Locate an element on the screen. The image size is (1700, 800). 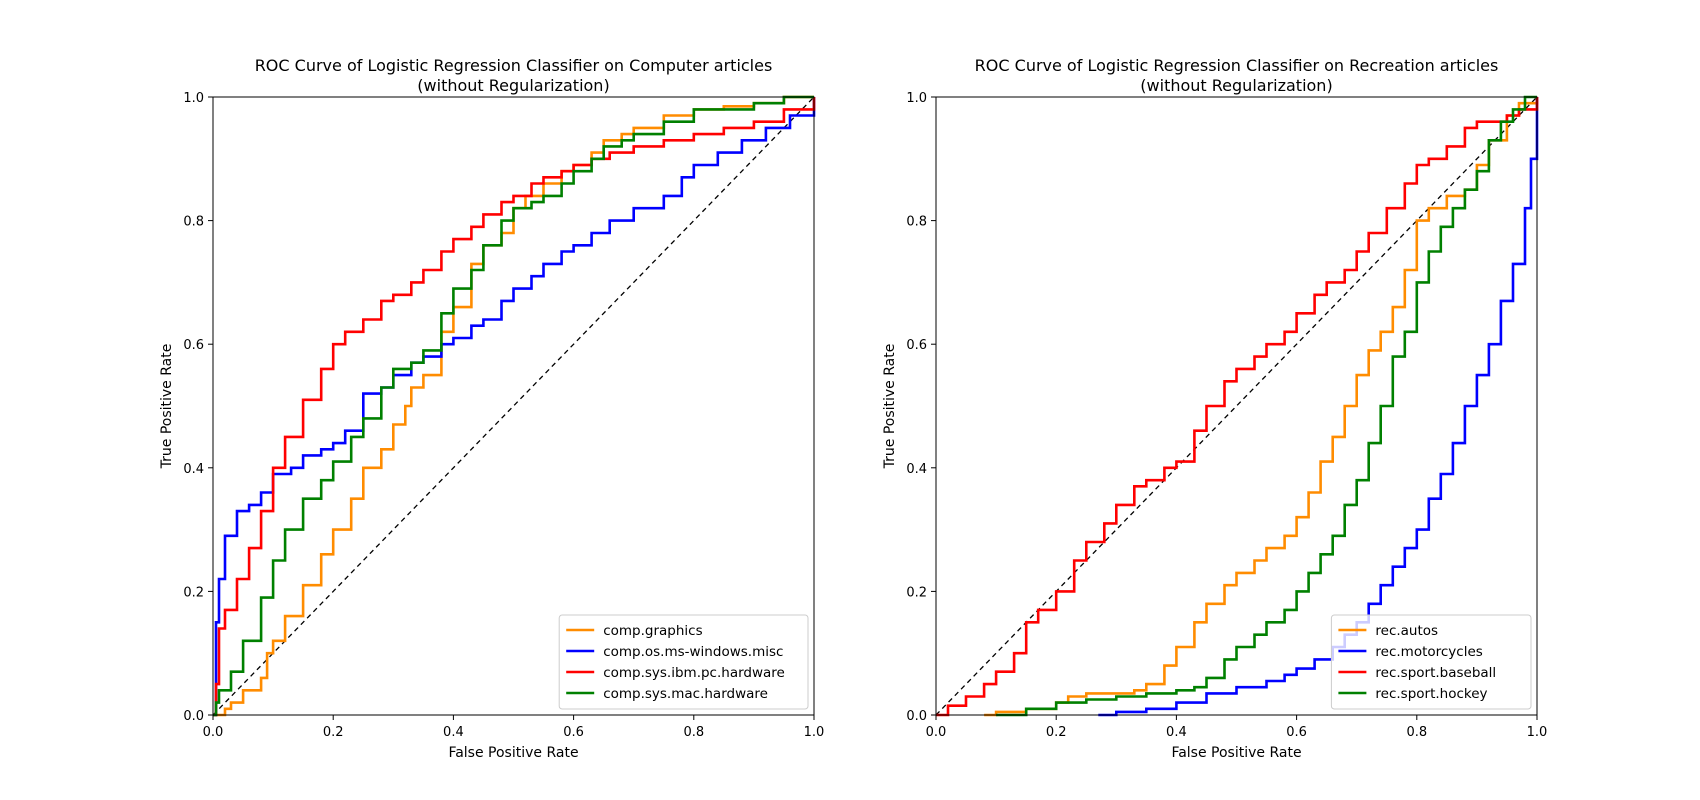
legend-entry: comp.sys.mac.hardware is located at coordinates (685, 694).